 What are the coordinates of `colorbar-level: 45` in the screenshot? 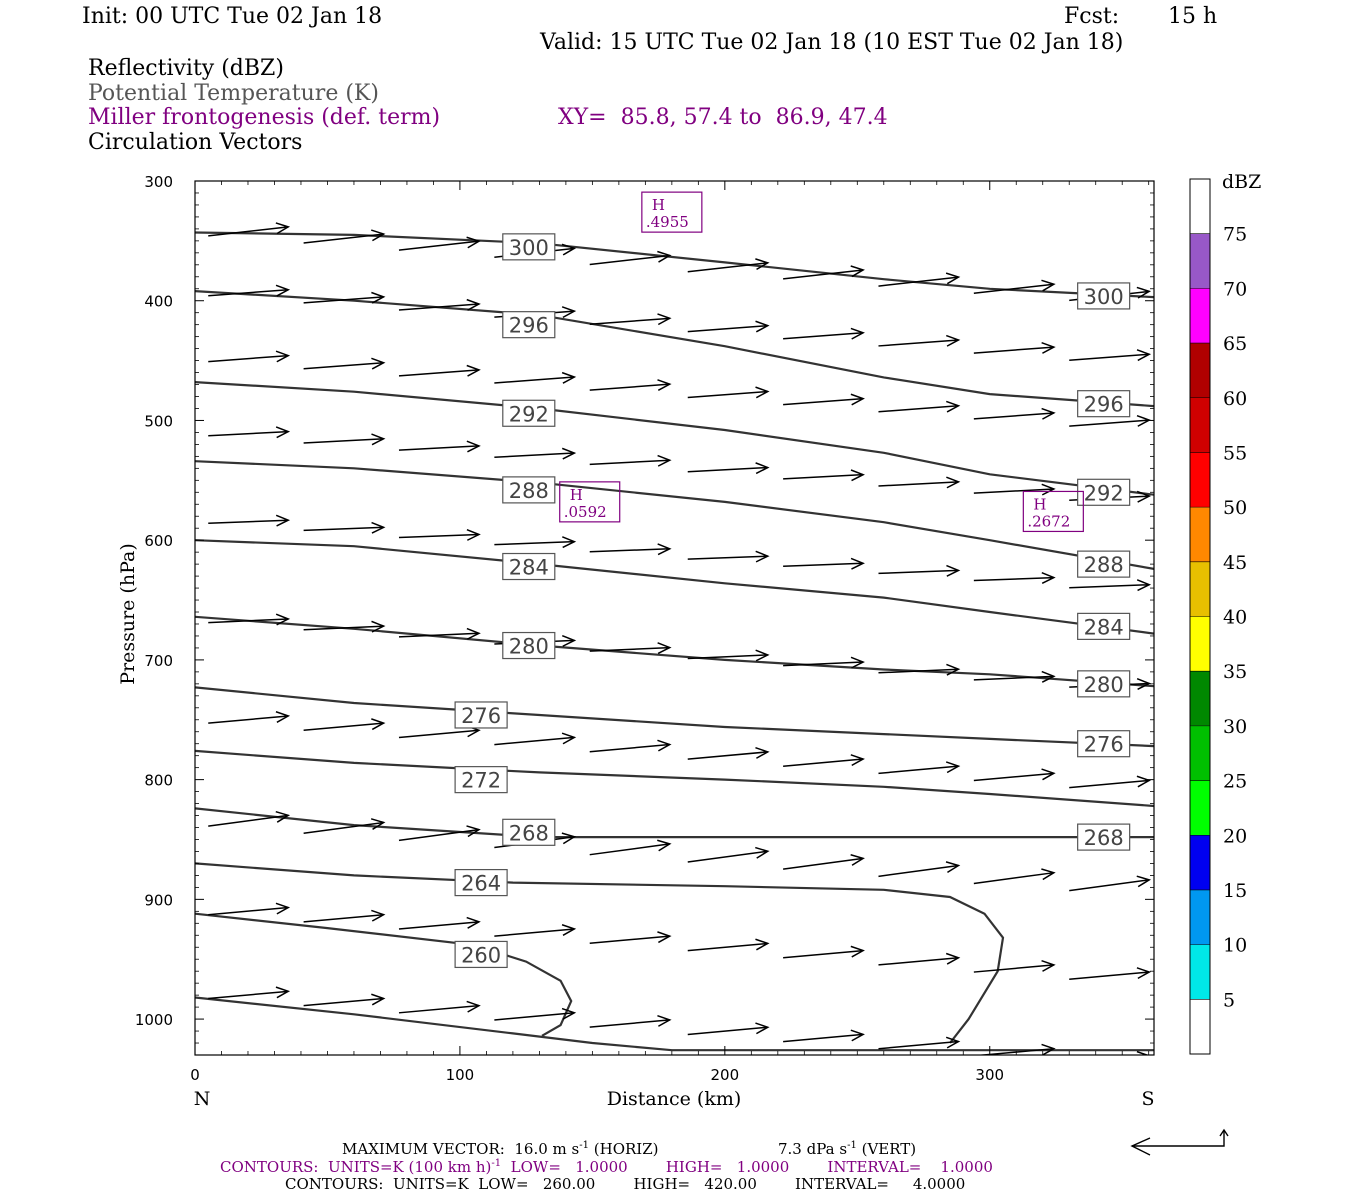 It's located at (1235, 563).